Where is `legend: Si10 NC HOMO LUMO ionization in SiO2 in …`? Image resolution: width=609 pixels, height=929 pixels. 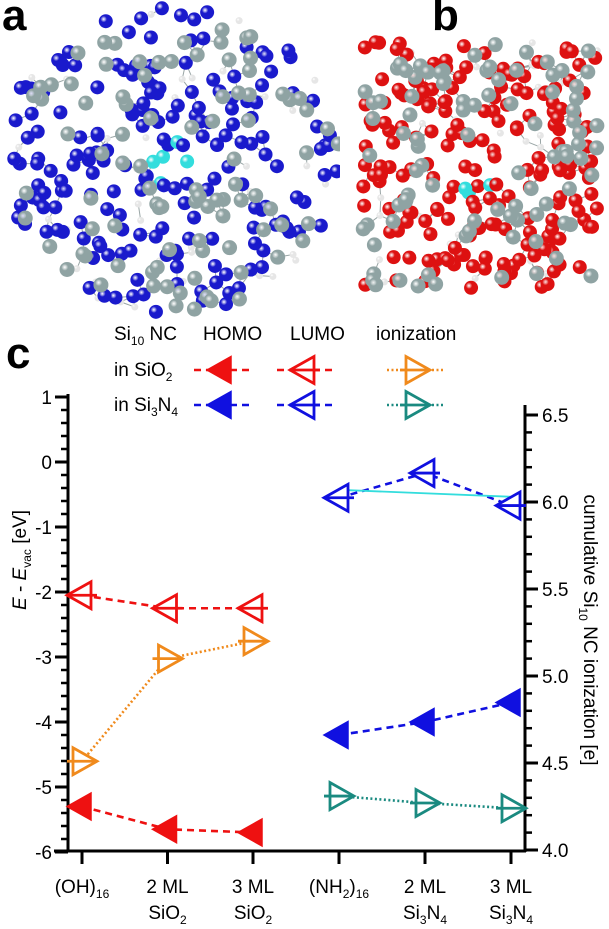
legend: Si10 NC HOMO LUMO ionization in SiO2 in … is located at coordinates (285, 372).